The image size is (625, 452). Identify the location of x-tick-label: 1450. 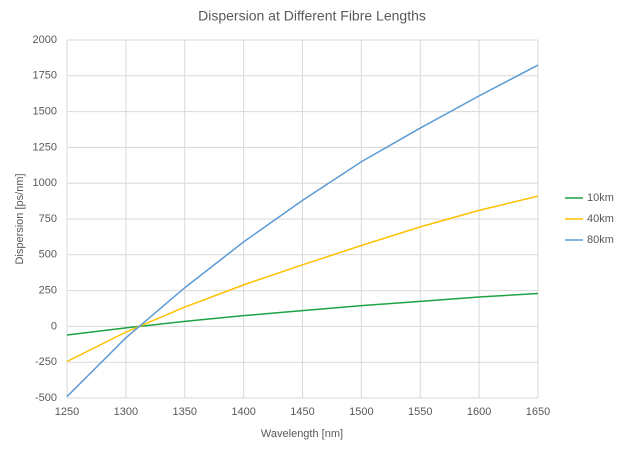
(302, 412).